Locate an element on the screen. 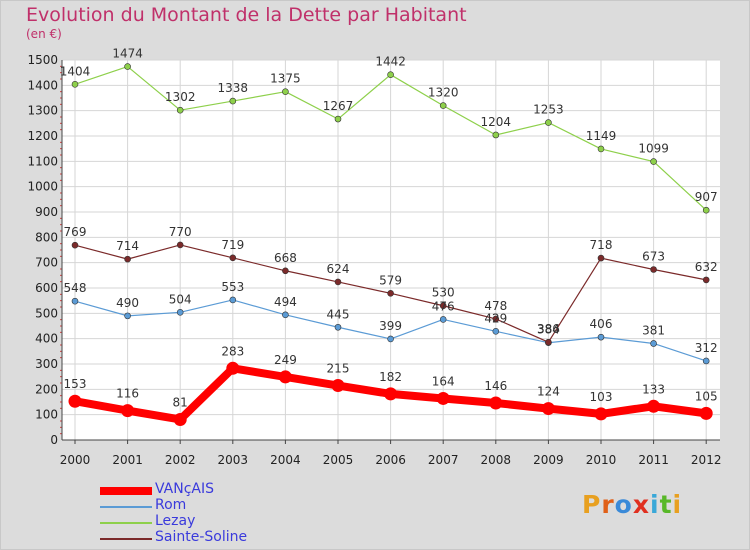  data-label: 718 is located at coordinates (601, 245).